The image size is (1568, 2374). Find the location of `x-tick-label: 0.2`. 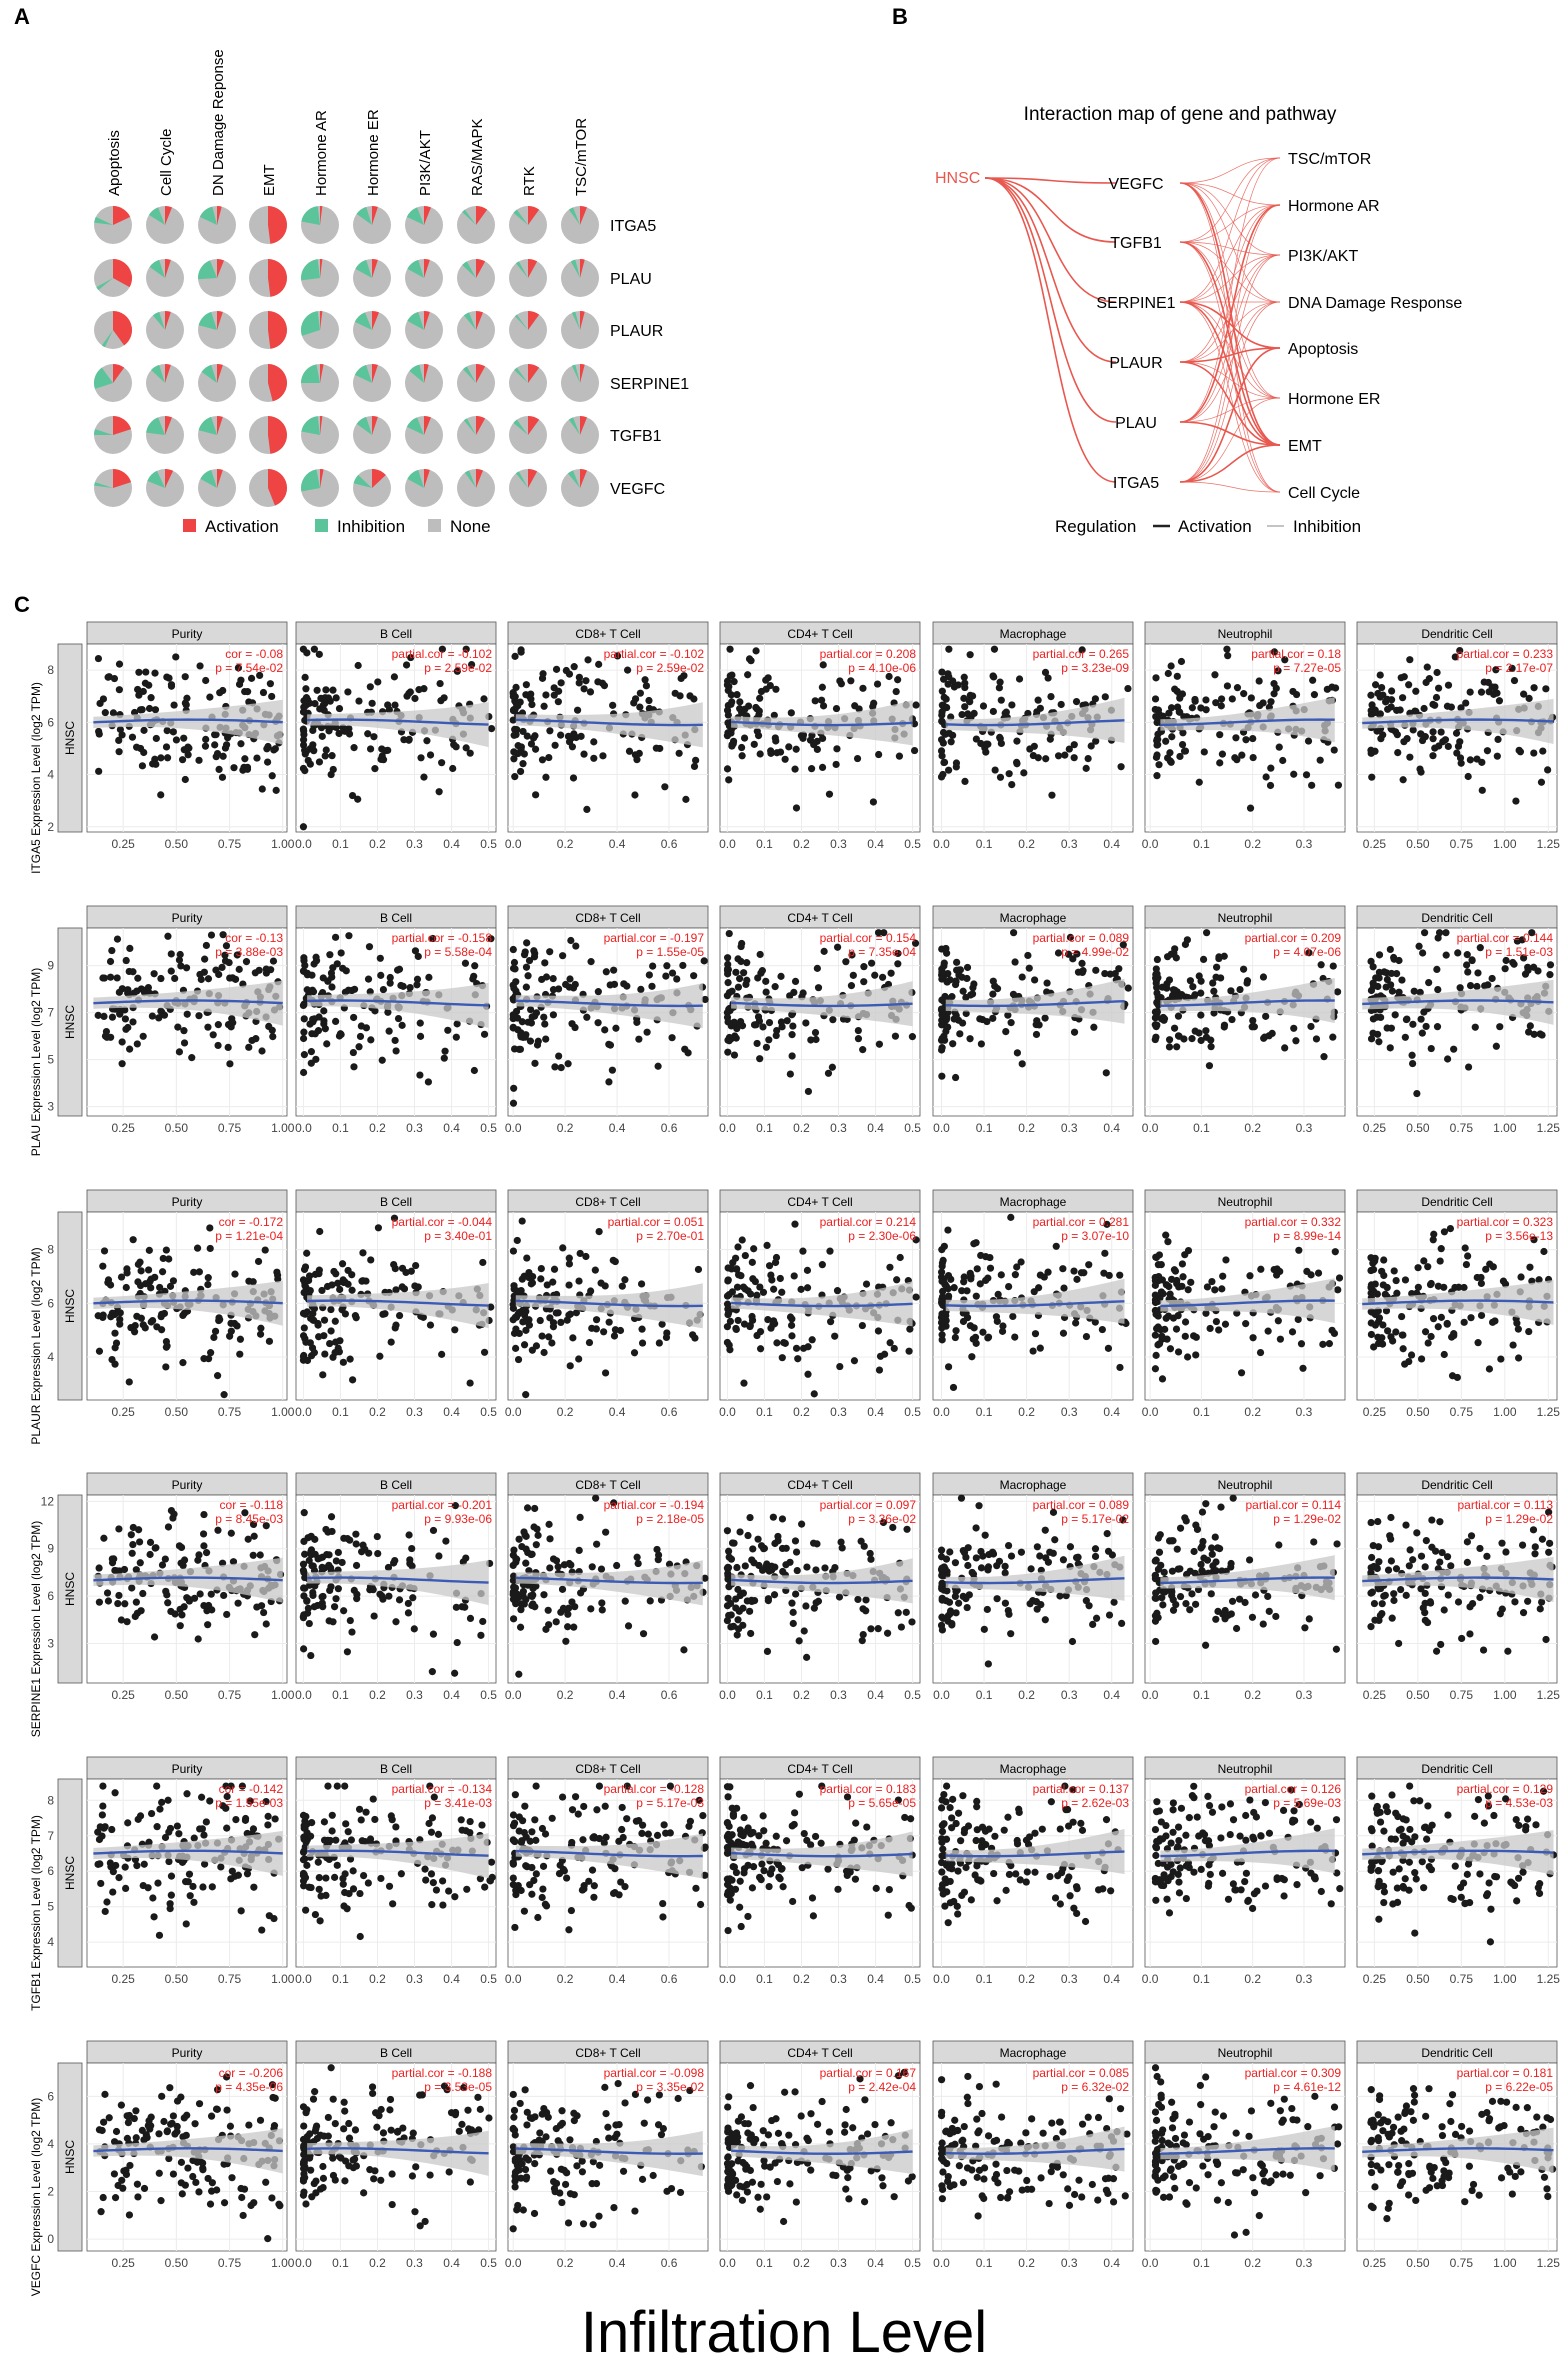

x-tick-label: 0.2 is located at coordinates (1252, 1128).